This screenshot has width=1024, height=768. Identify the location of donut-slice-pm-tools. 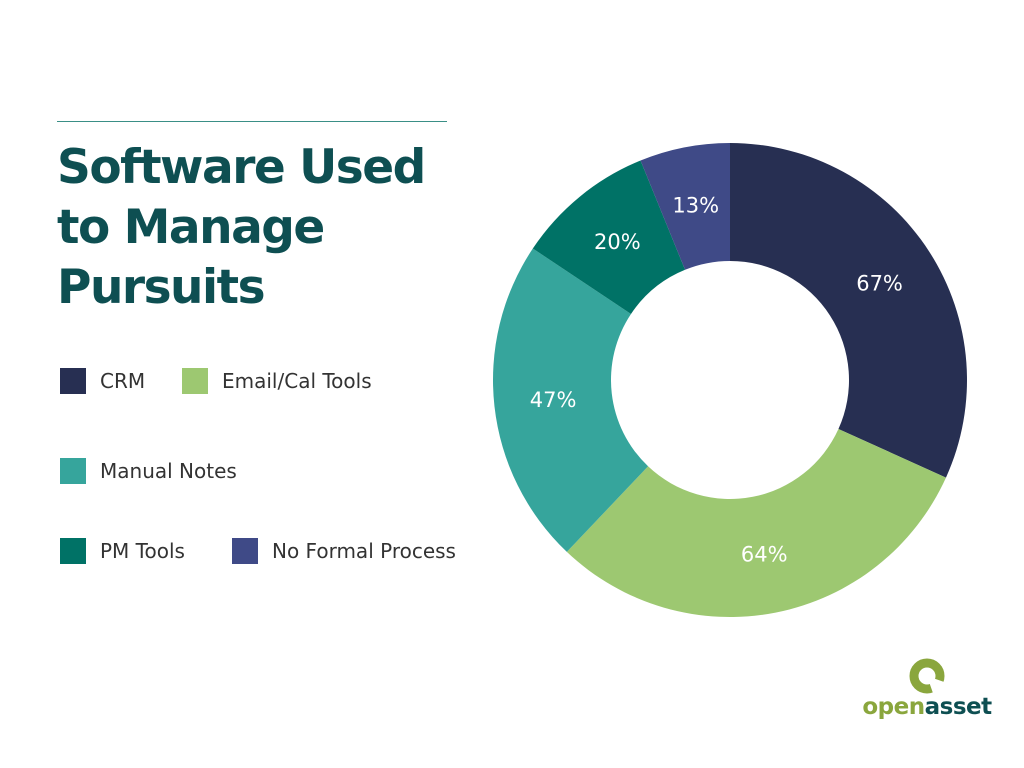
(609, 237).